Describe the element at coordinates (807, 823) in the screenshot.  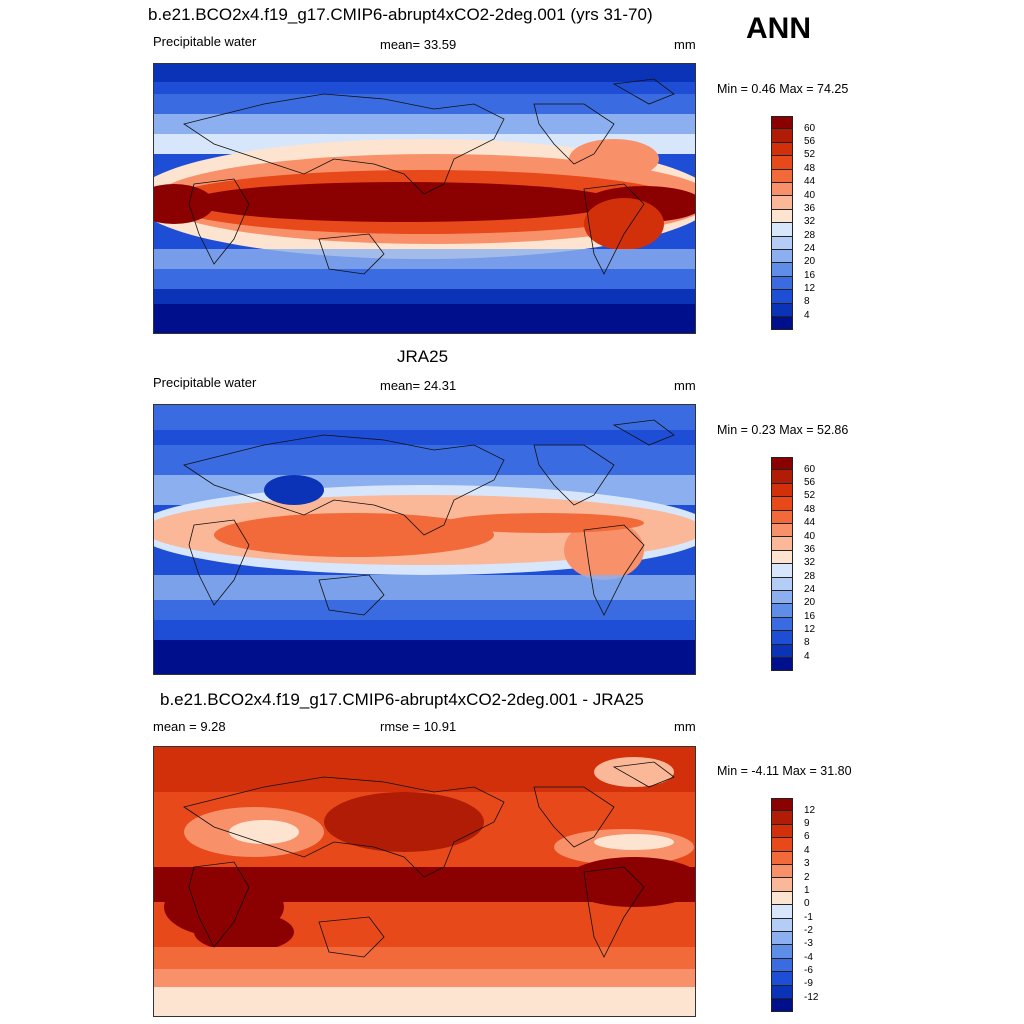
I see `colorbar-tick-label: 9` at that location.